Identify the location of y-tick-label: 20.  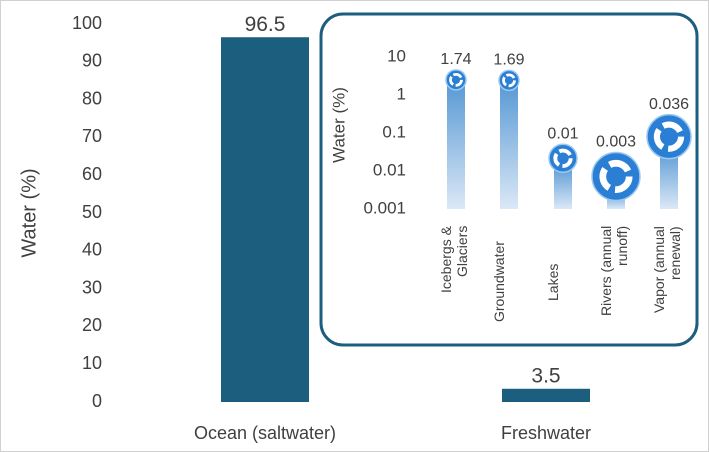
(92, 325).